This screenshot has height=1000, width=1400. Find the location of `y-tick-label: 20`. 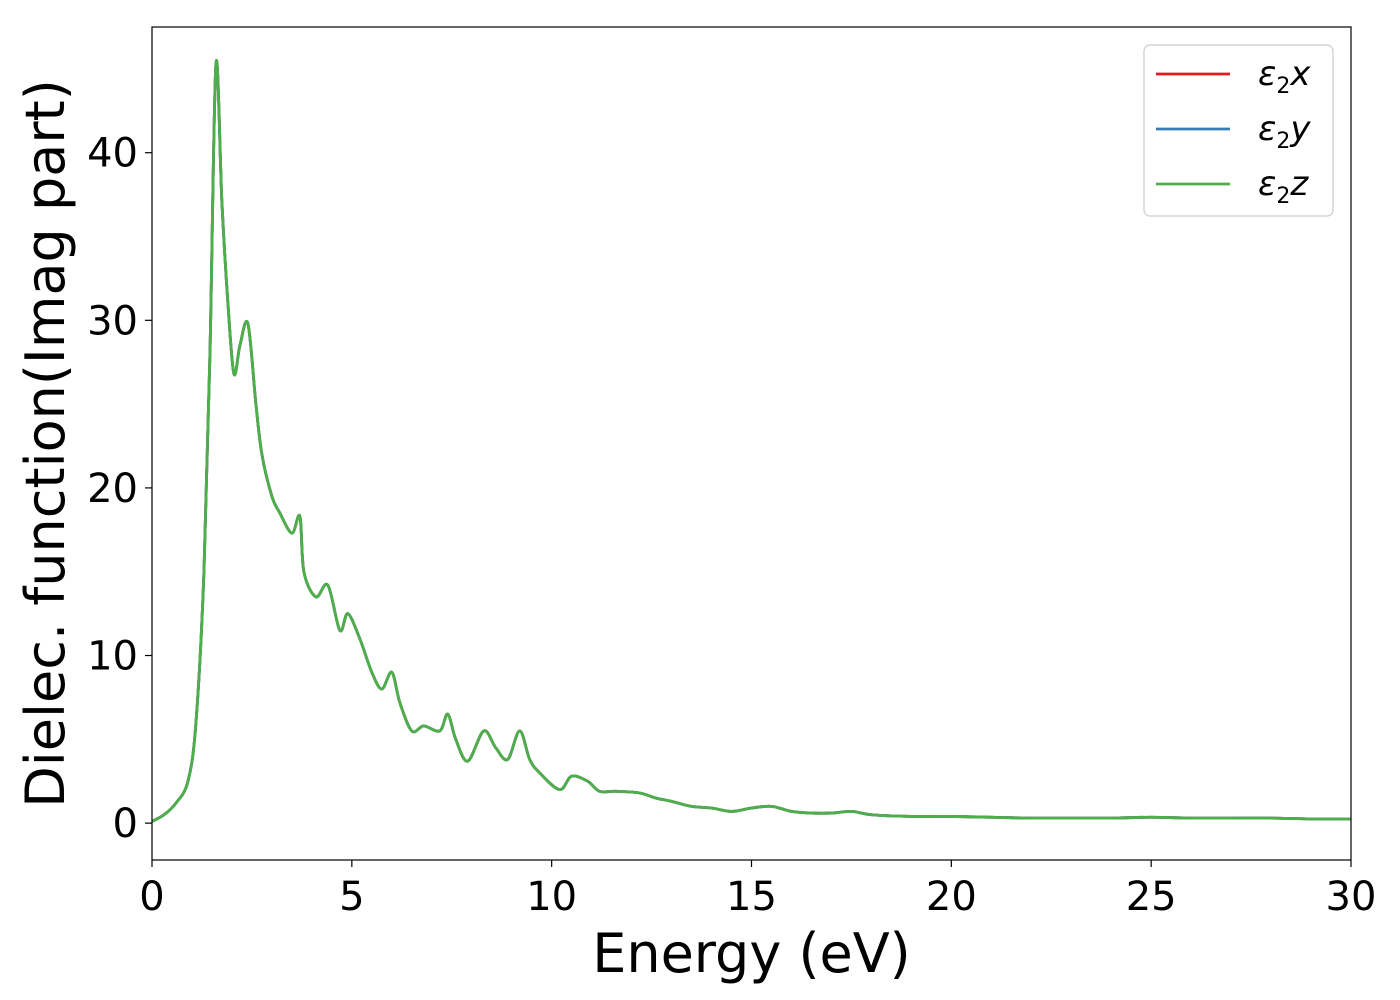

y-tick-label: 20 is located at coordinates (112, 489).